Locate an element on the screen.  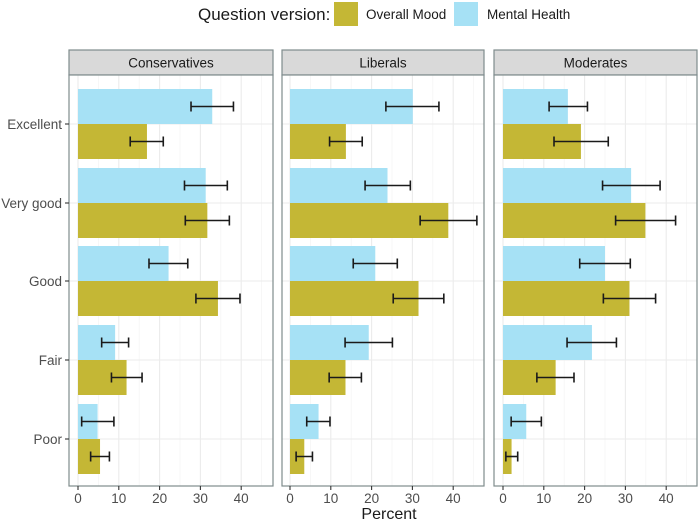
y-tick-label-excellent: Excellent is located at coordinates (34, 124).